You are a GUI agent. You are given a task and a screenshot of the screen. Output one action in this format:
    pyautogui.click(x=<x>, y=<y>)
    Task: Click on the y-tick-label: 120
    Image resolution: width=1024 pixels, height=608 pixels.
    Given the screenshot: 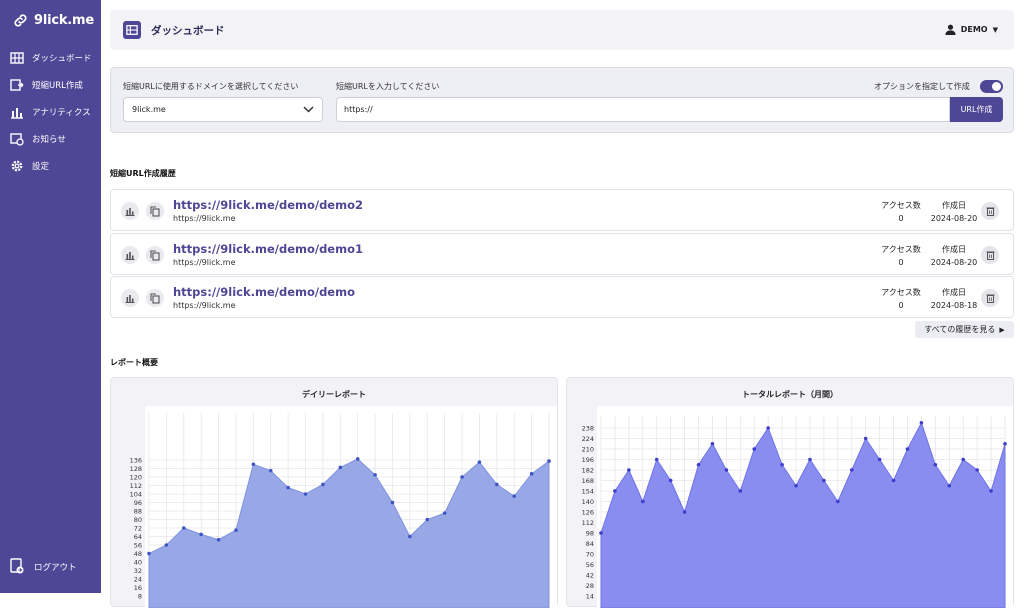 What is the action you would take?
    pyautogui.click(x=136, y=478)
    